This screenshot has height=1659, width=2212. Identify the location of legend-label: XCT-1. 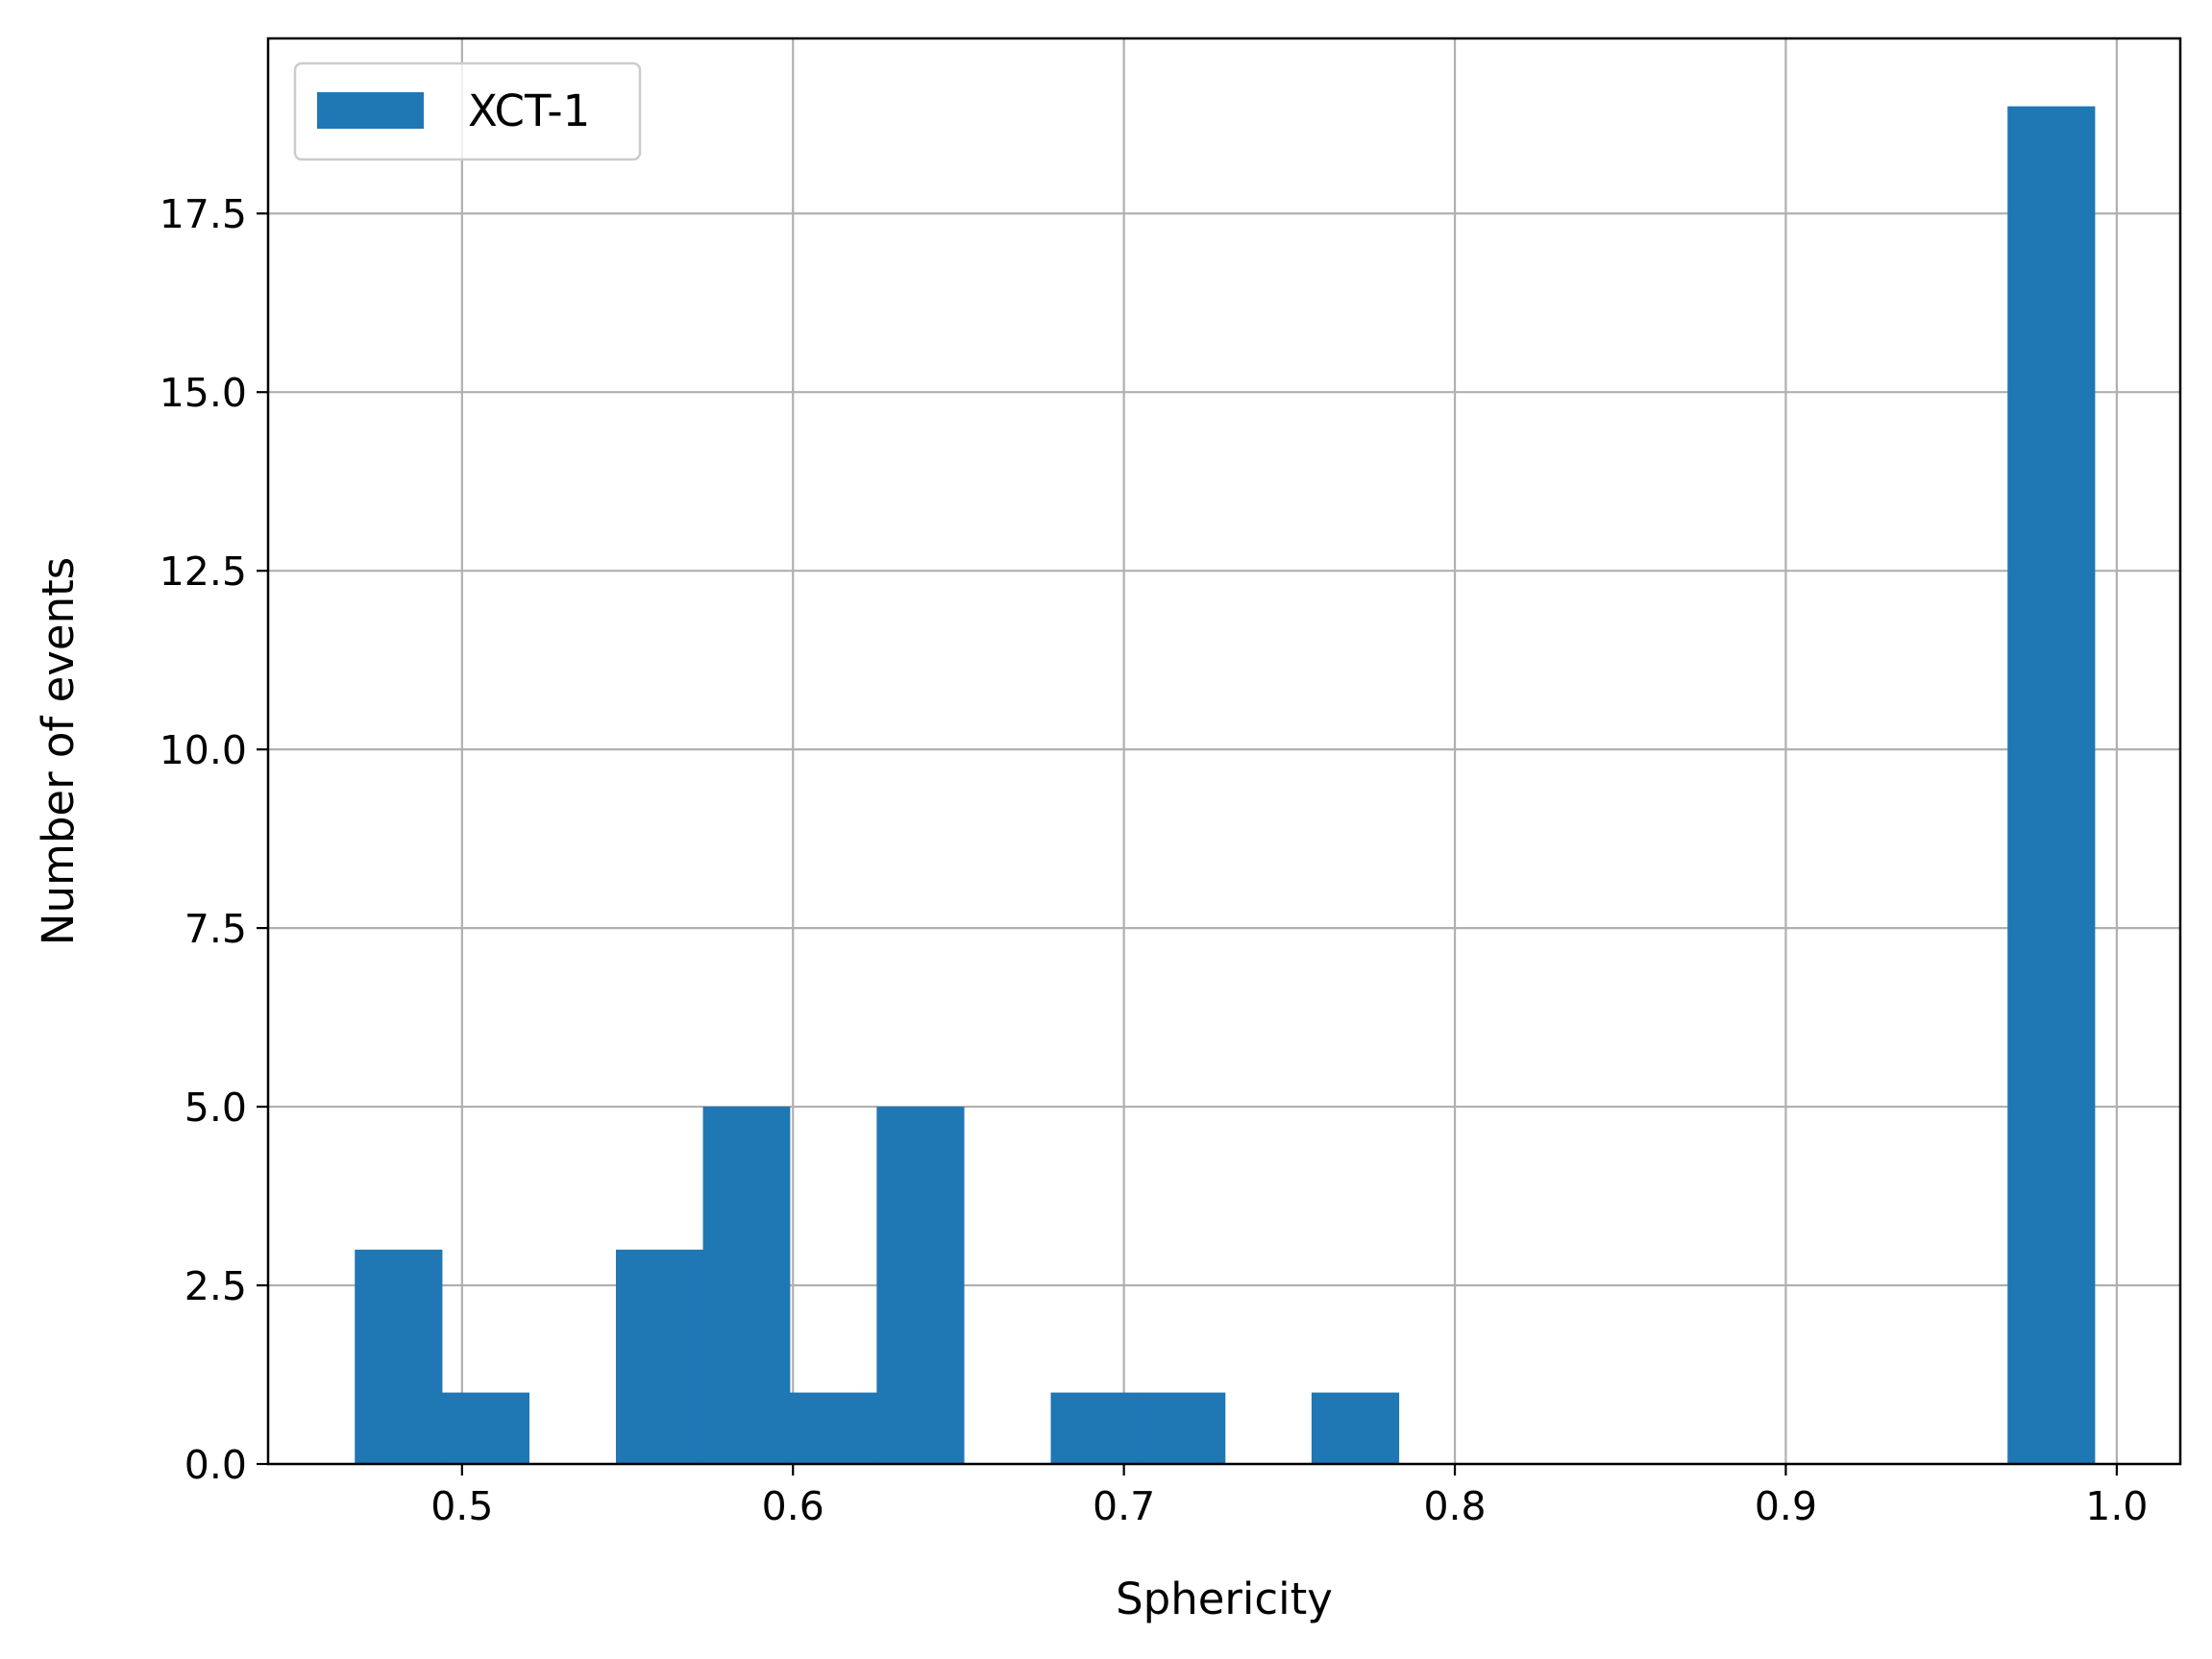
(529, 110).